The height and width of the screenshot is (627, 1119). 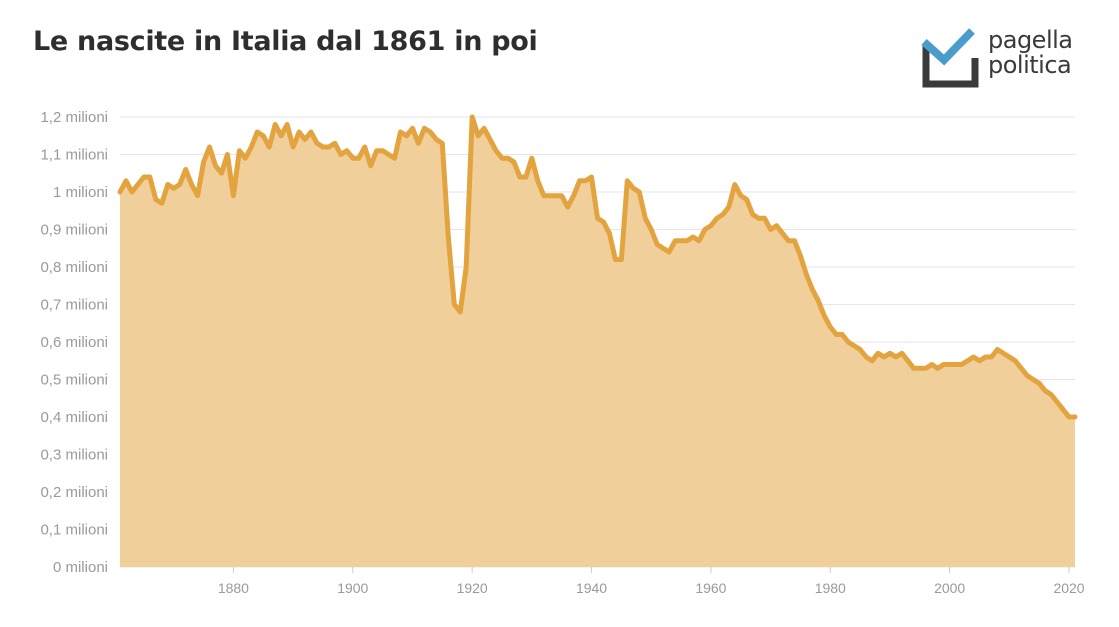 What do you see at coordinates (74, 455) in the screenshot?
I see `y-tick-label: 0,3 milioni` at bounding box center [74, 455].